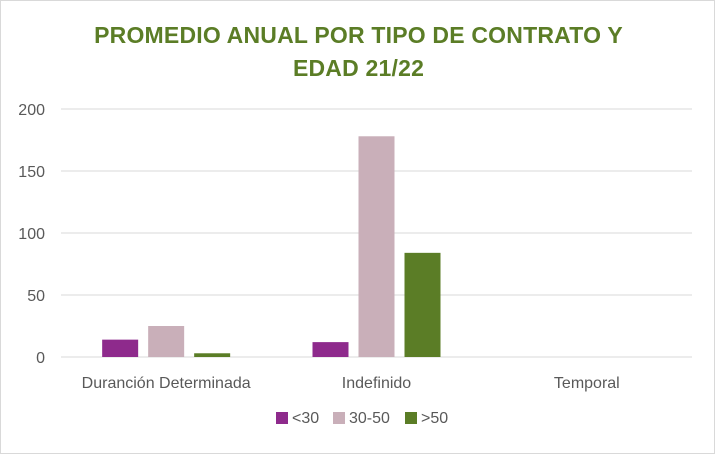 The width and height of the screenshot is (715, 455). I want to click on y-tick-label: 150, so click(31, 172).